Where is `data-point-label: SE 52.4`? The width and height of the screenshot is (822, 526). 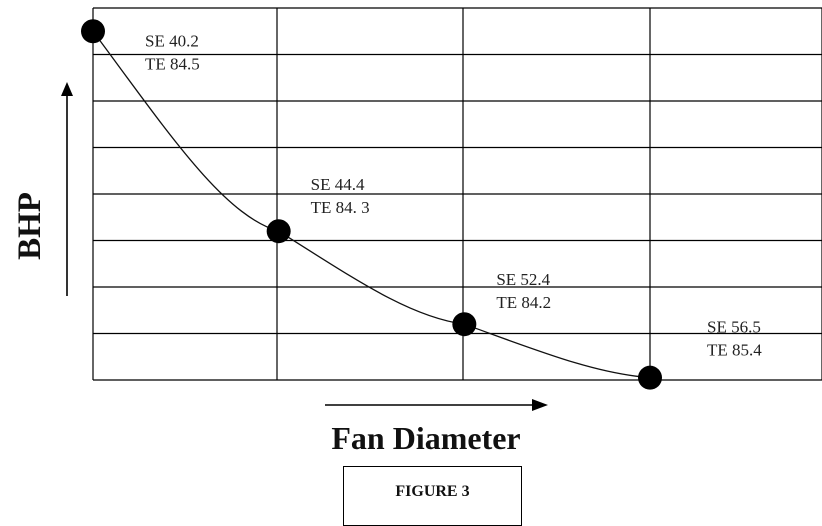 data-point-label: SE 52.4 is located at coordinates (523, 279).